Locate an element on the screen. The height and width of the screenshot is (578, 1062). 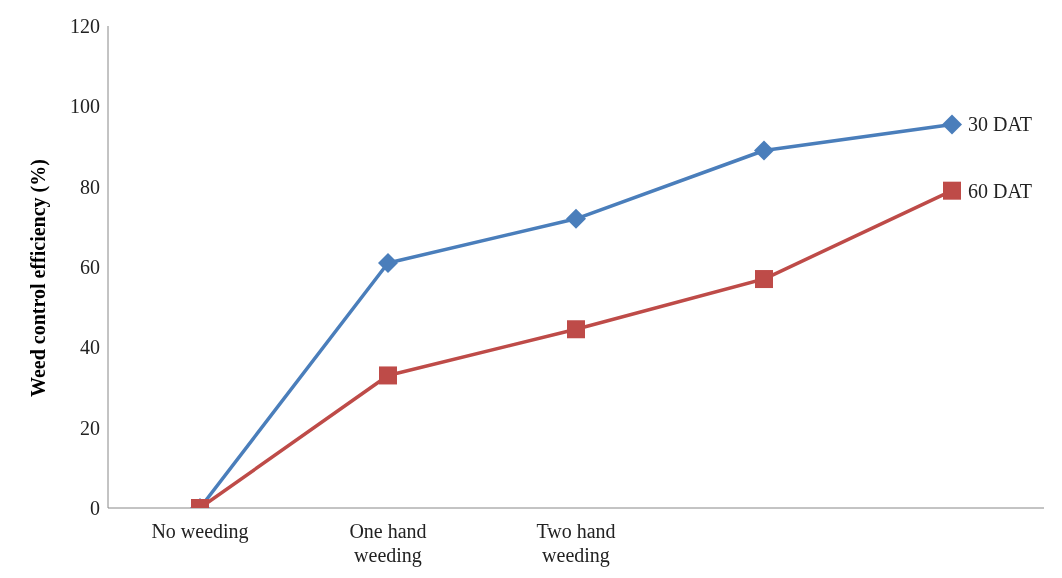
x-tick-label: Two hand weeding is located at coordinates (576, 543).